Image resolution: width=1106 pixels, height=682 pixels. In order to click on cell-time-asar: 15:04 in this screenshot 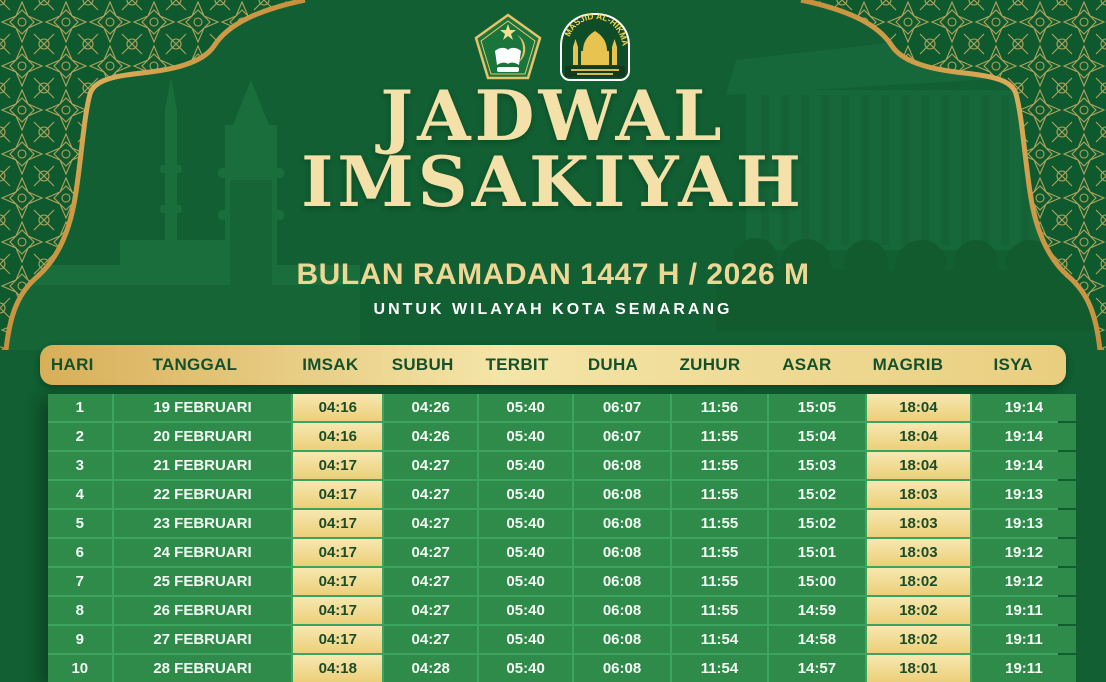, I will do `click(816, 436)`.